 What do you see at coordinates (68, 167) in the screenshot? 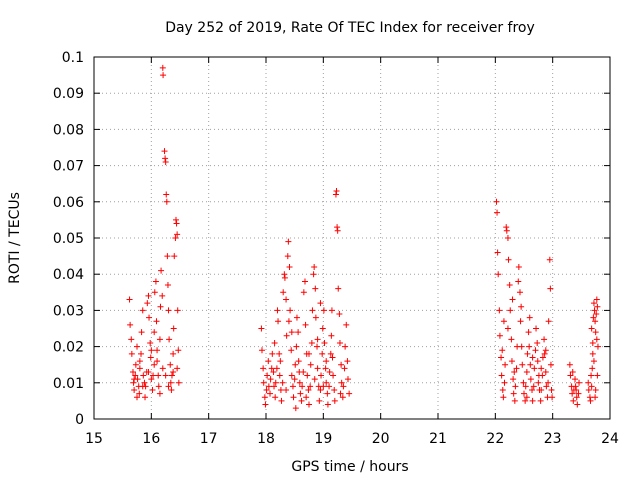
I see `y-tick-label: 0.07` at bounding box center [68, 167].